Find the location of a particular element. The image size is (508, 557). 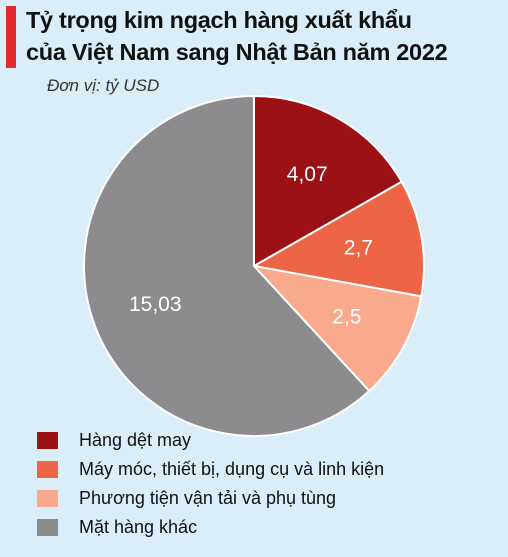

pie-slice-label-4: 15,03 is located at coordinates (155, 304).